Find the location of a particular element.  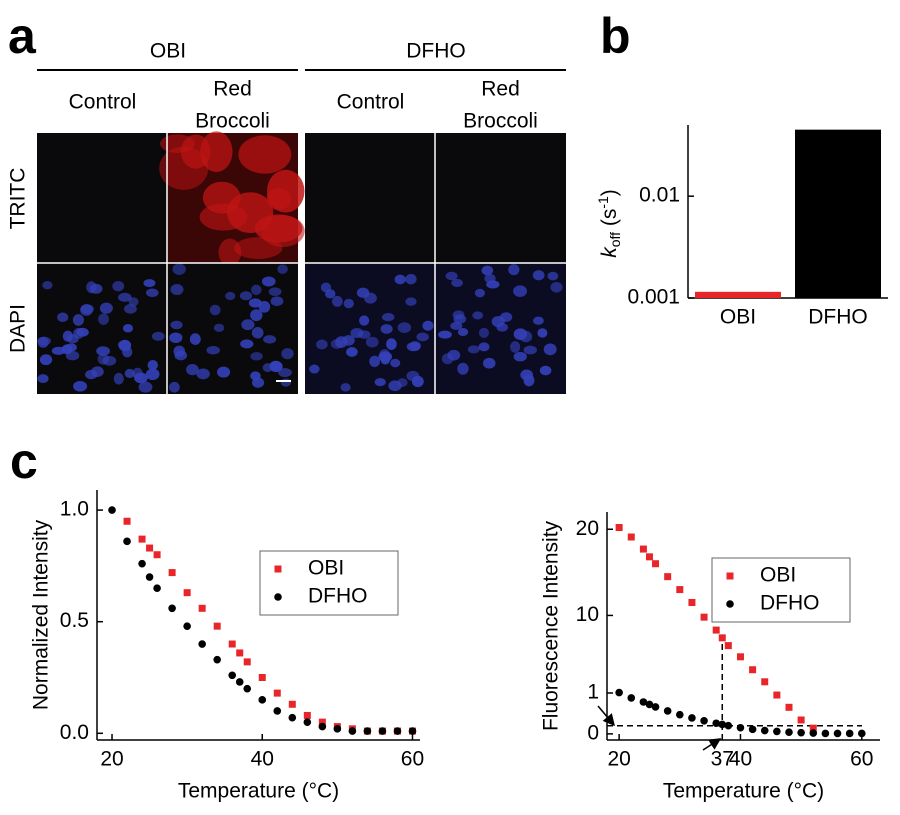

panel-label: a is located at coordinates (22, 36).